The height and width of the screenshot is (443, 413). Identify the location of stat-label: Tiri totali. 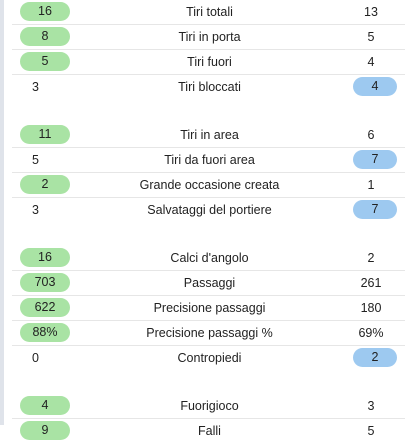
(209, 12).